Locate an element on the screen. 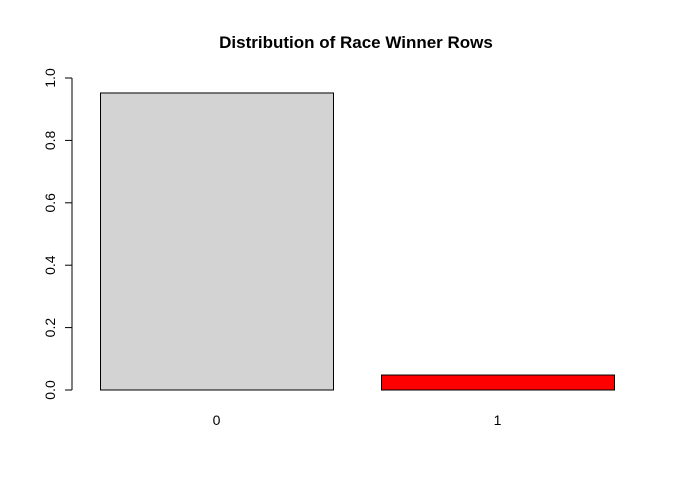  y-tick-label: 0.8 is located at coordinates (50, 140).